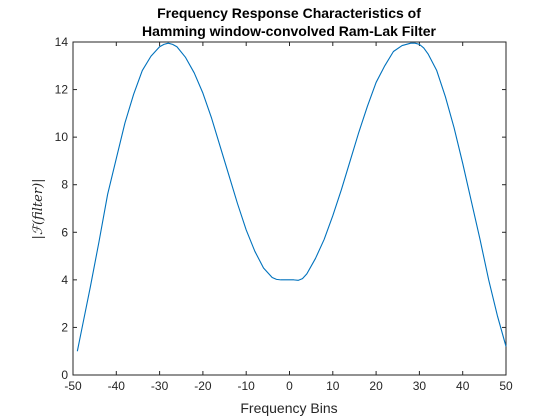  Describe the element at coordinates (289, 386) in the screenshot. I see `x-tick-label: 0` at that location.